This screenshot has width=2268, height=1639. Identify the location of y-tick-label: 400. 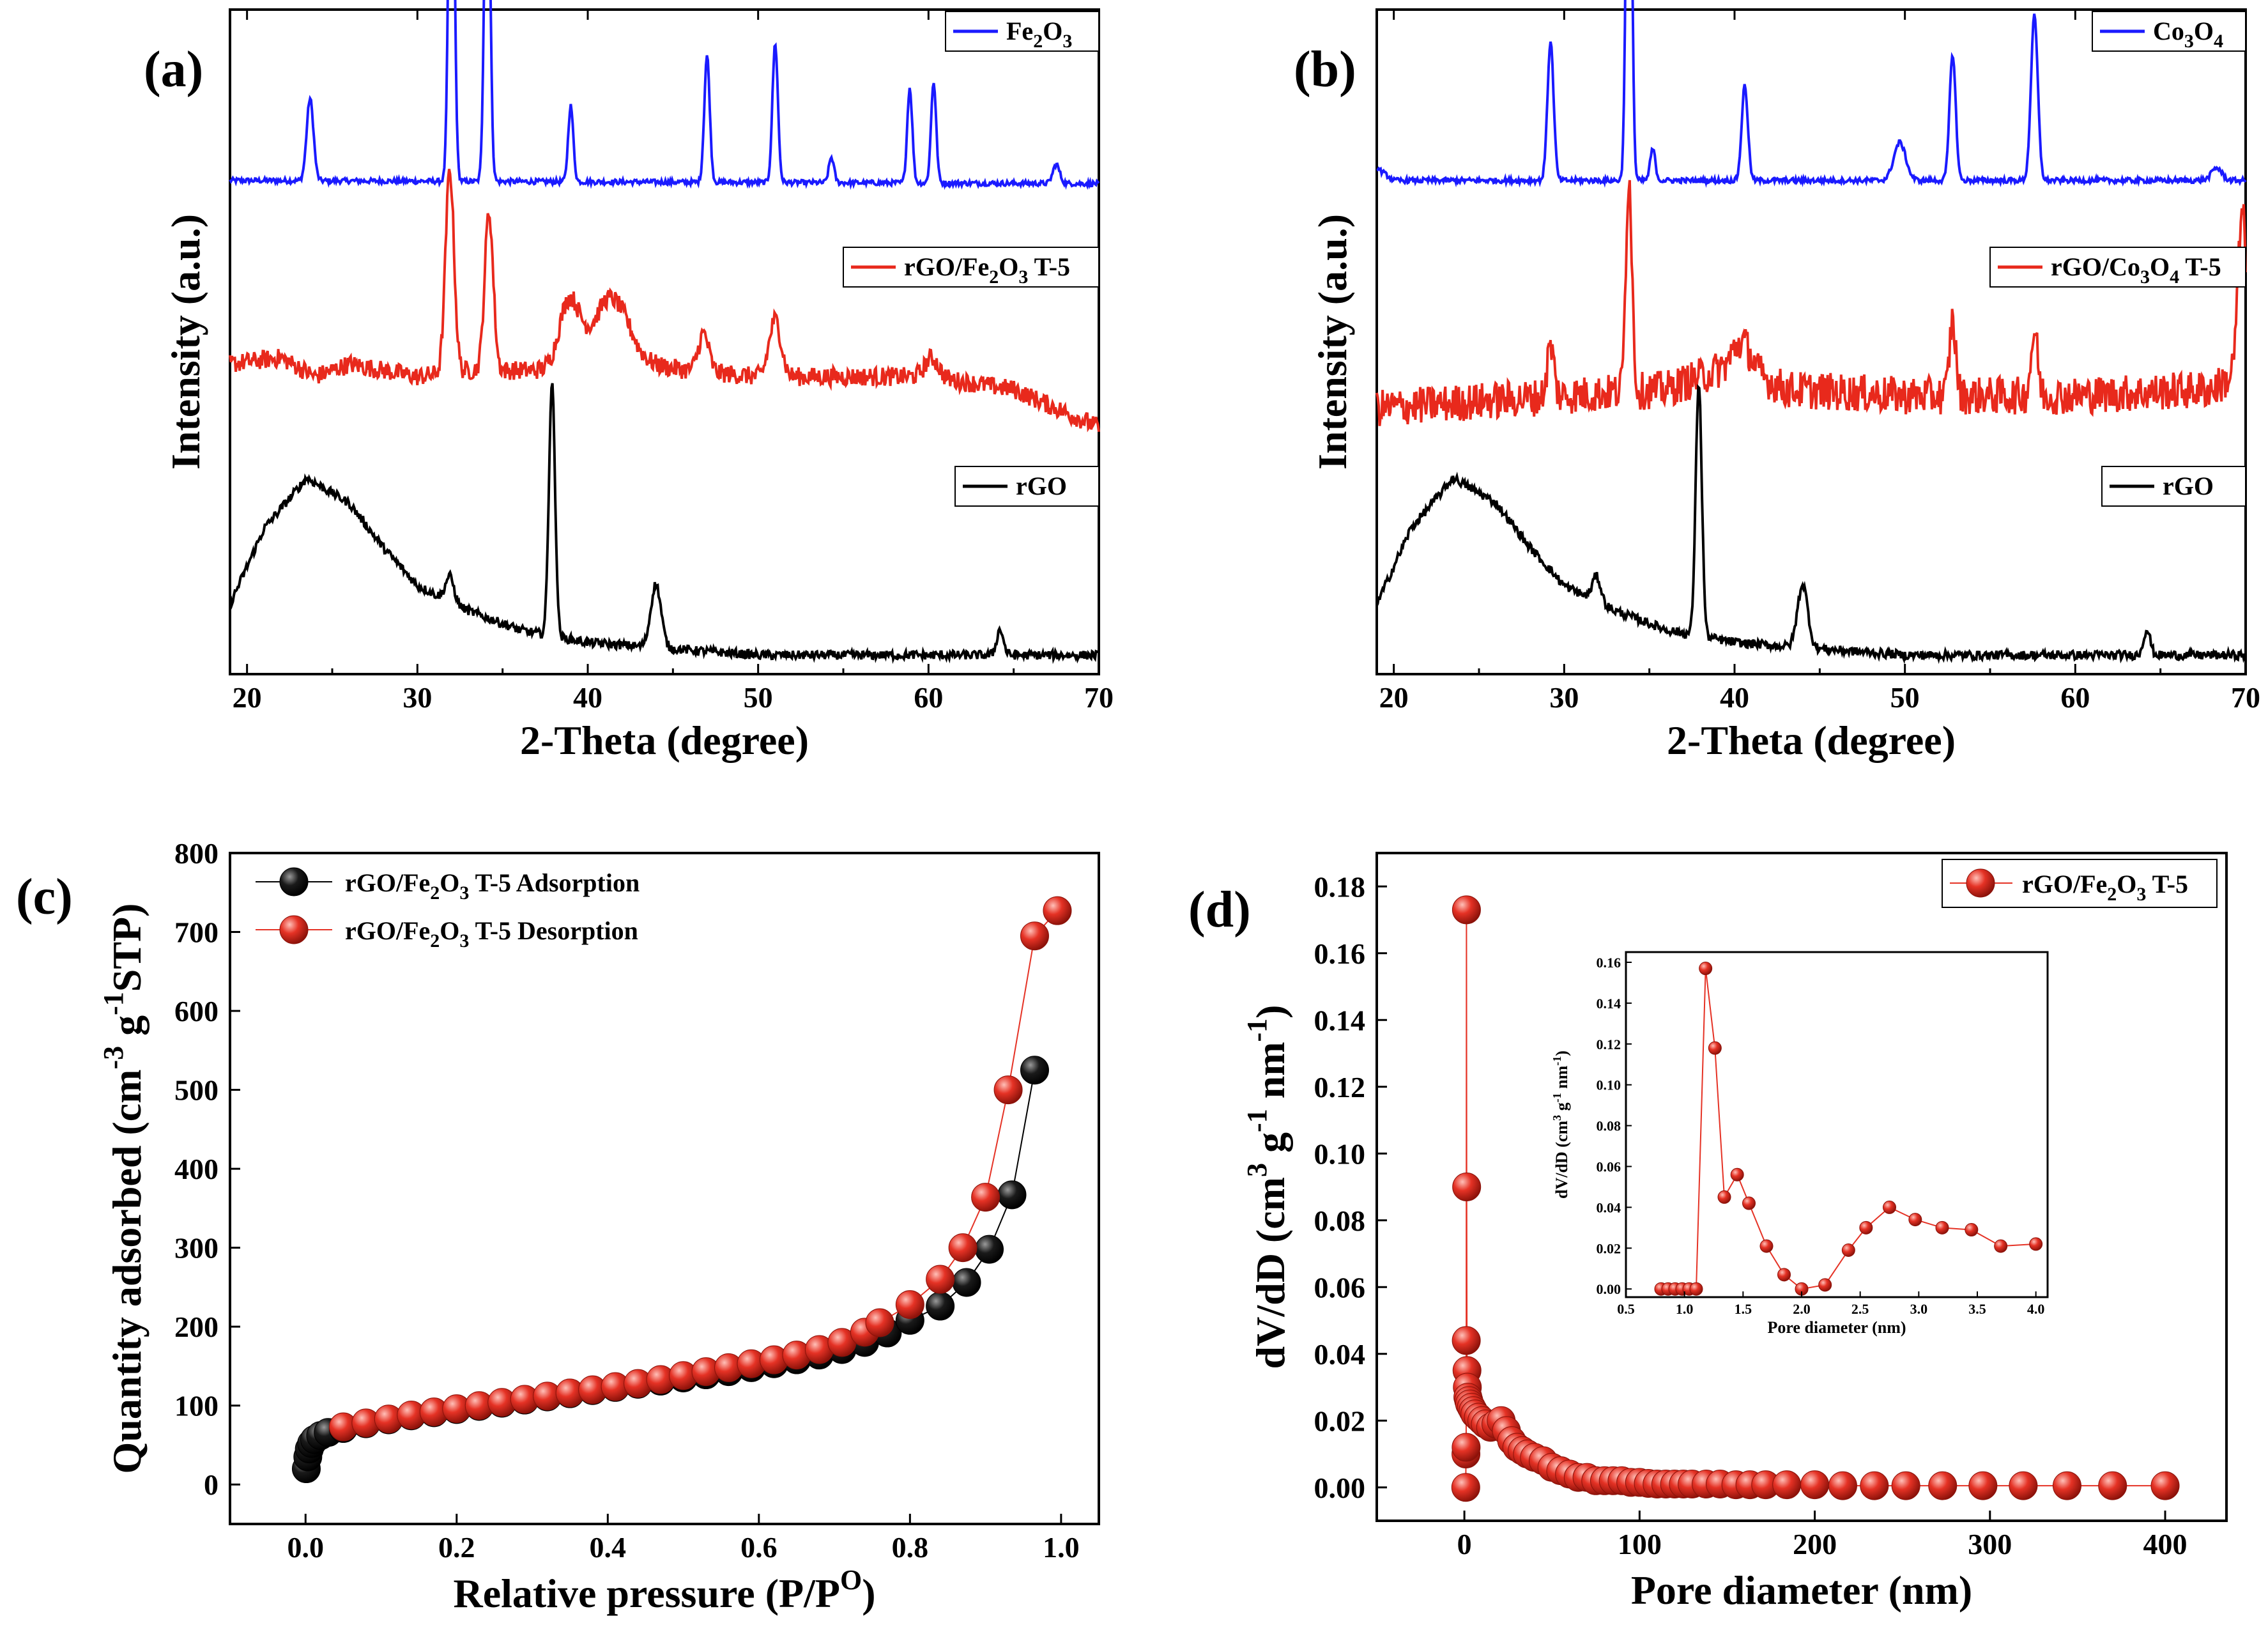
(196, 1169).